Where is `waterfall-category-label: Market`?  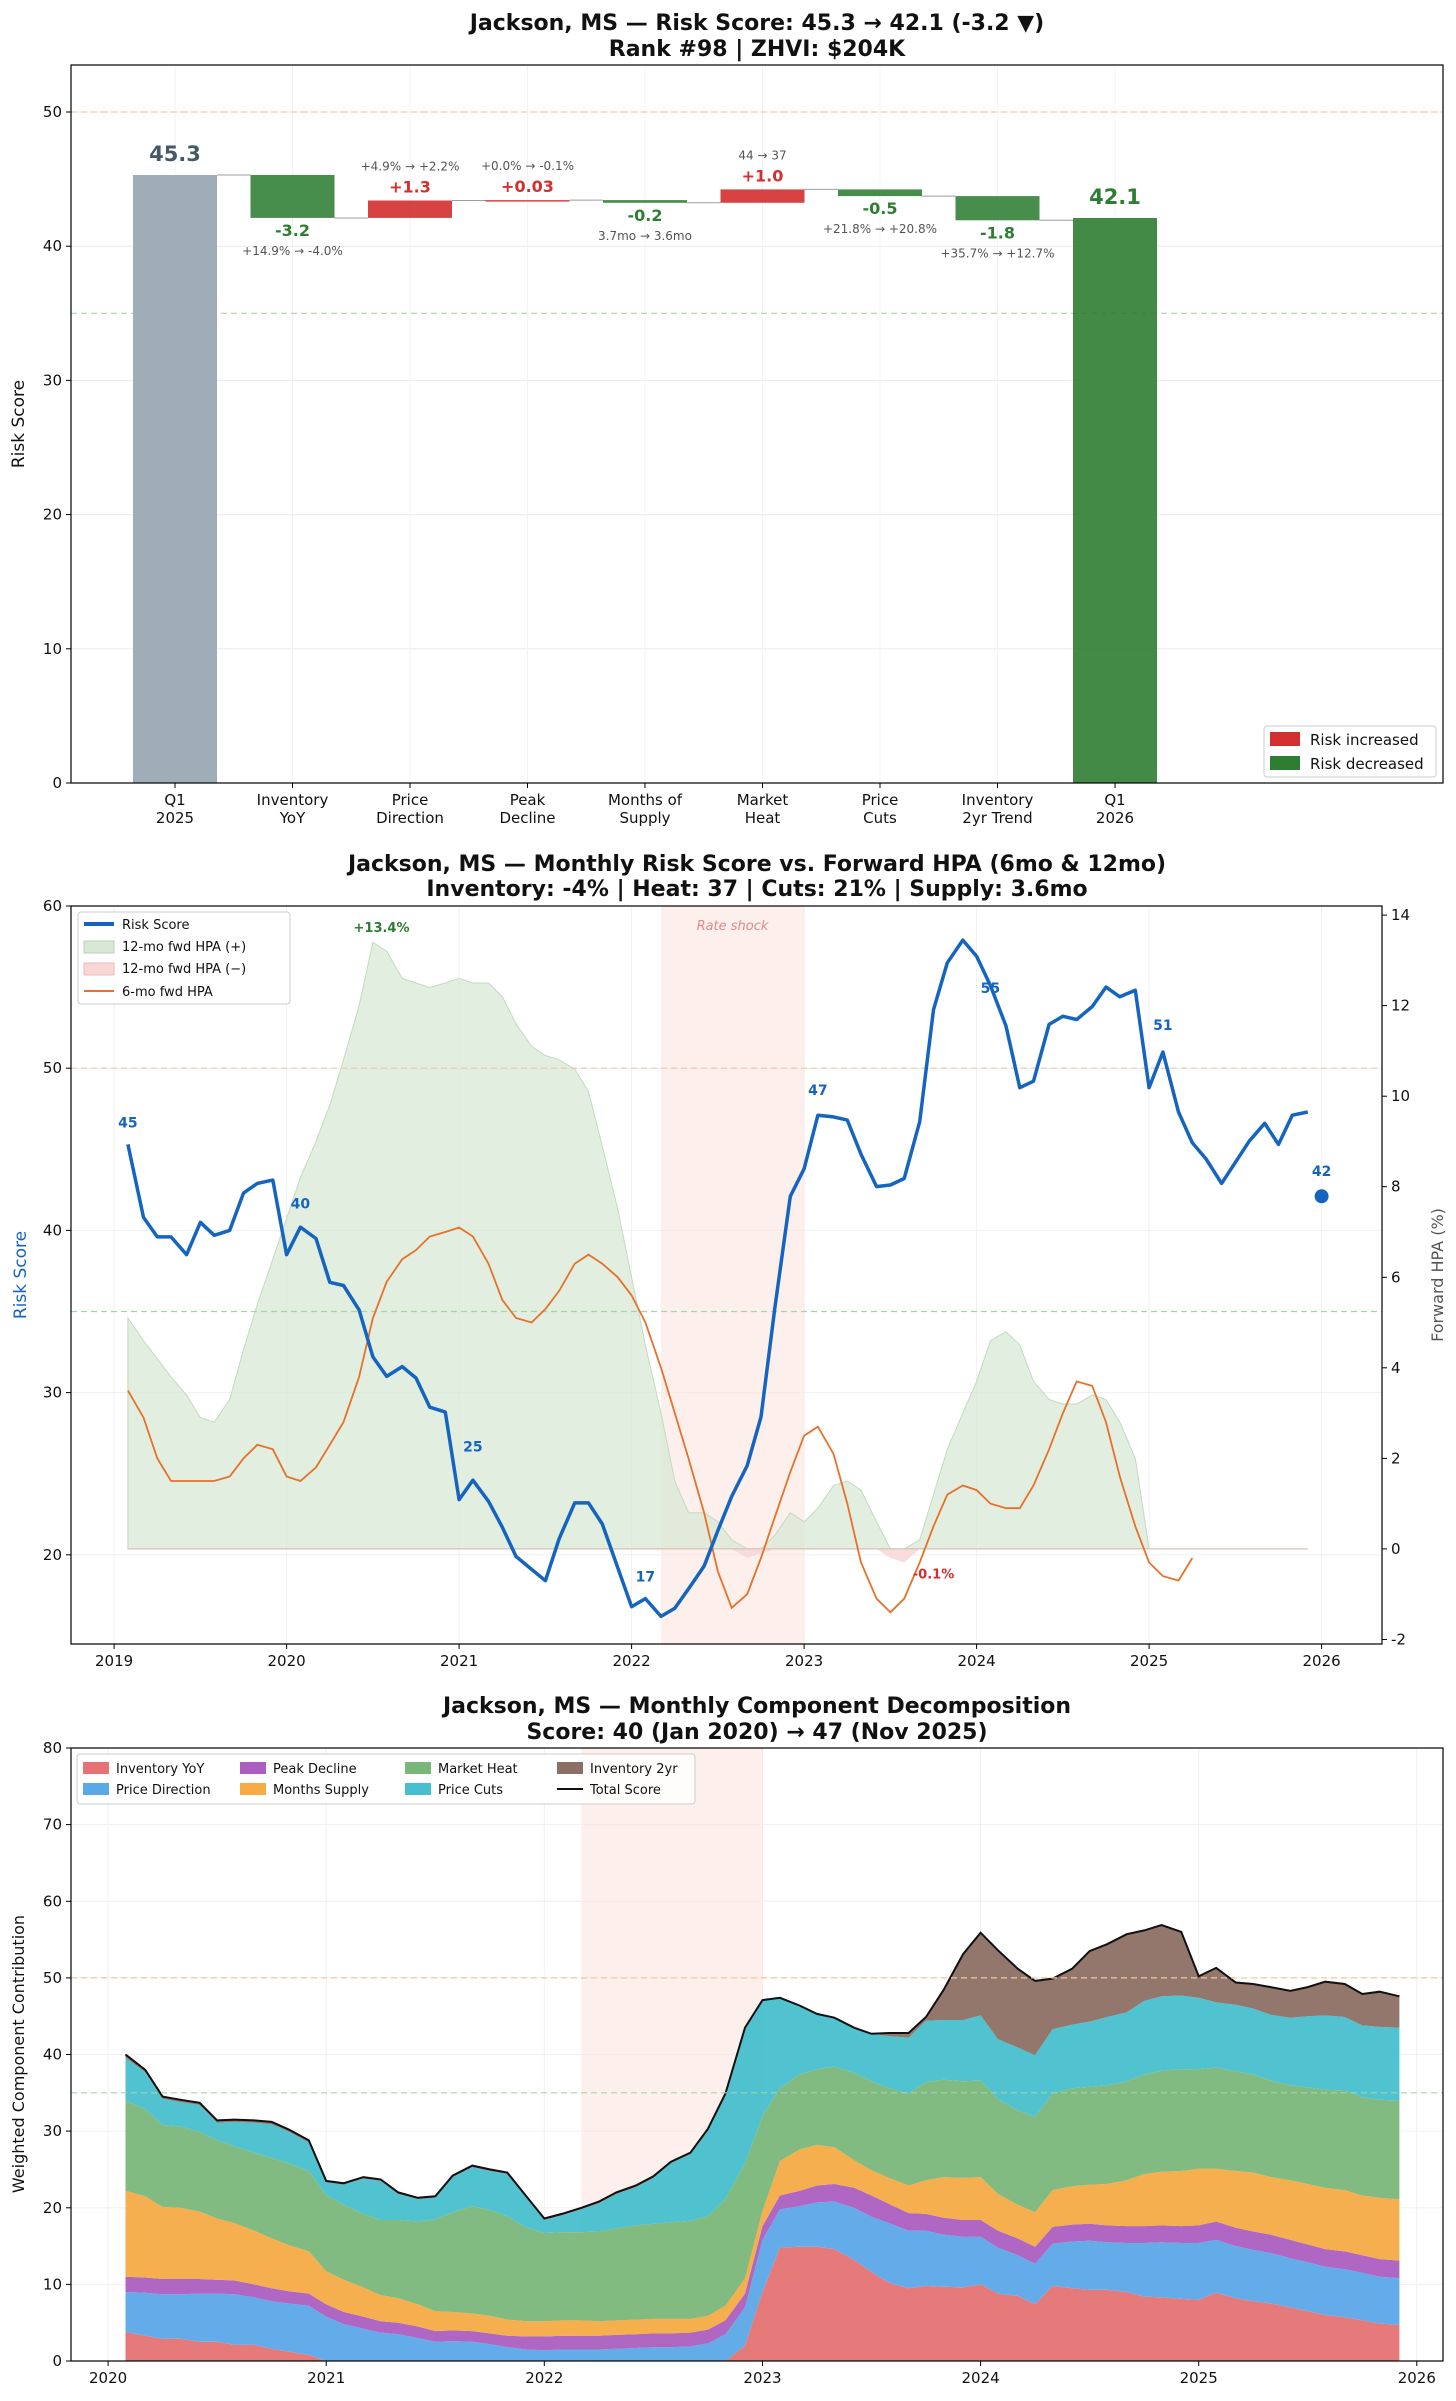
waterfall-category-label: Market is located at coordinates (763, 800).